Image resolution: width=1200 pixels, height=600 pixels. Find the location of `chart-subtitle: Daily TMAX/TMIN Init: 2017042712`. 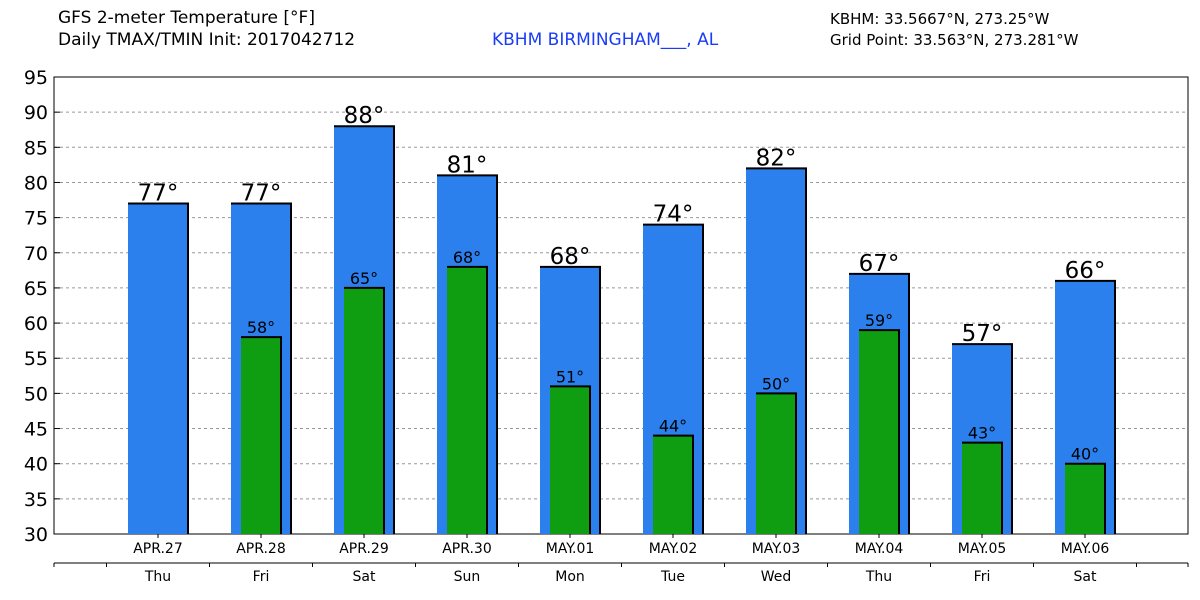

chart-subtitle: Daily TMAX/TMIN Init: 2017042712 is located at coordinates (207, 40).